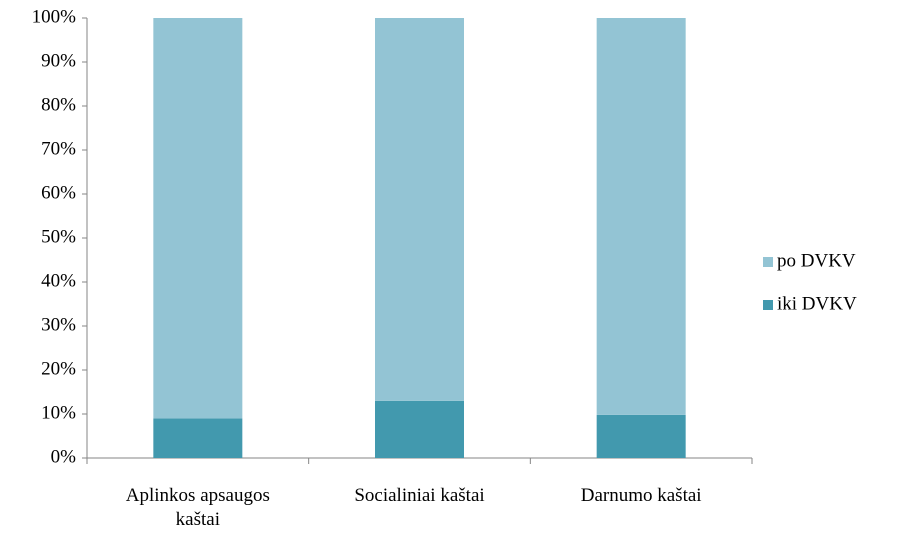 This screenshot has height=533, width=913. Describe the element at coordinates (58, 324) in the screenshot. I see `y-tick-label: 30%` at that location.